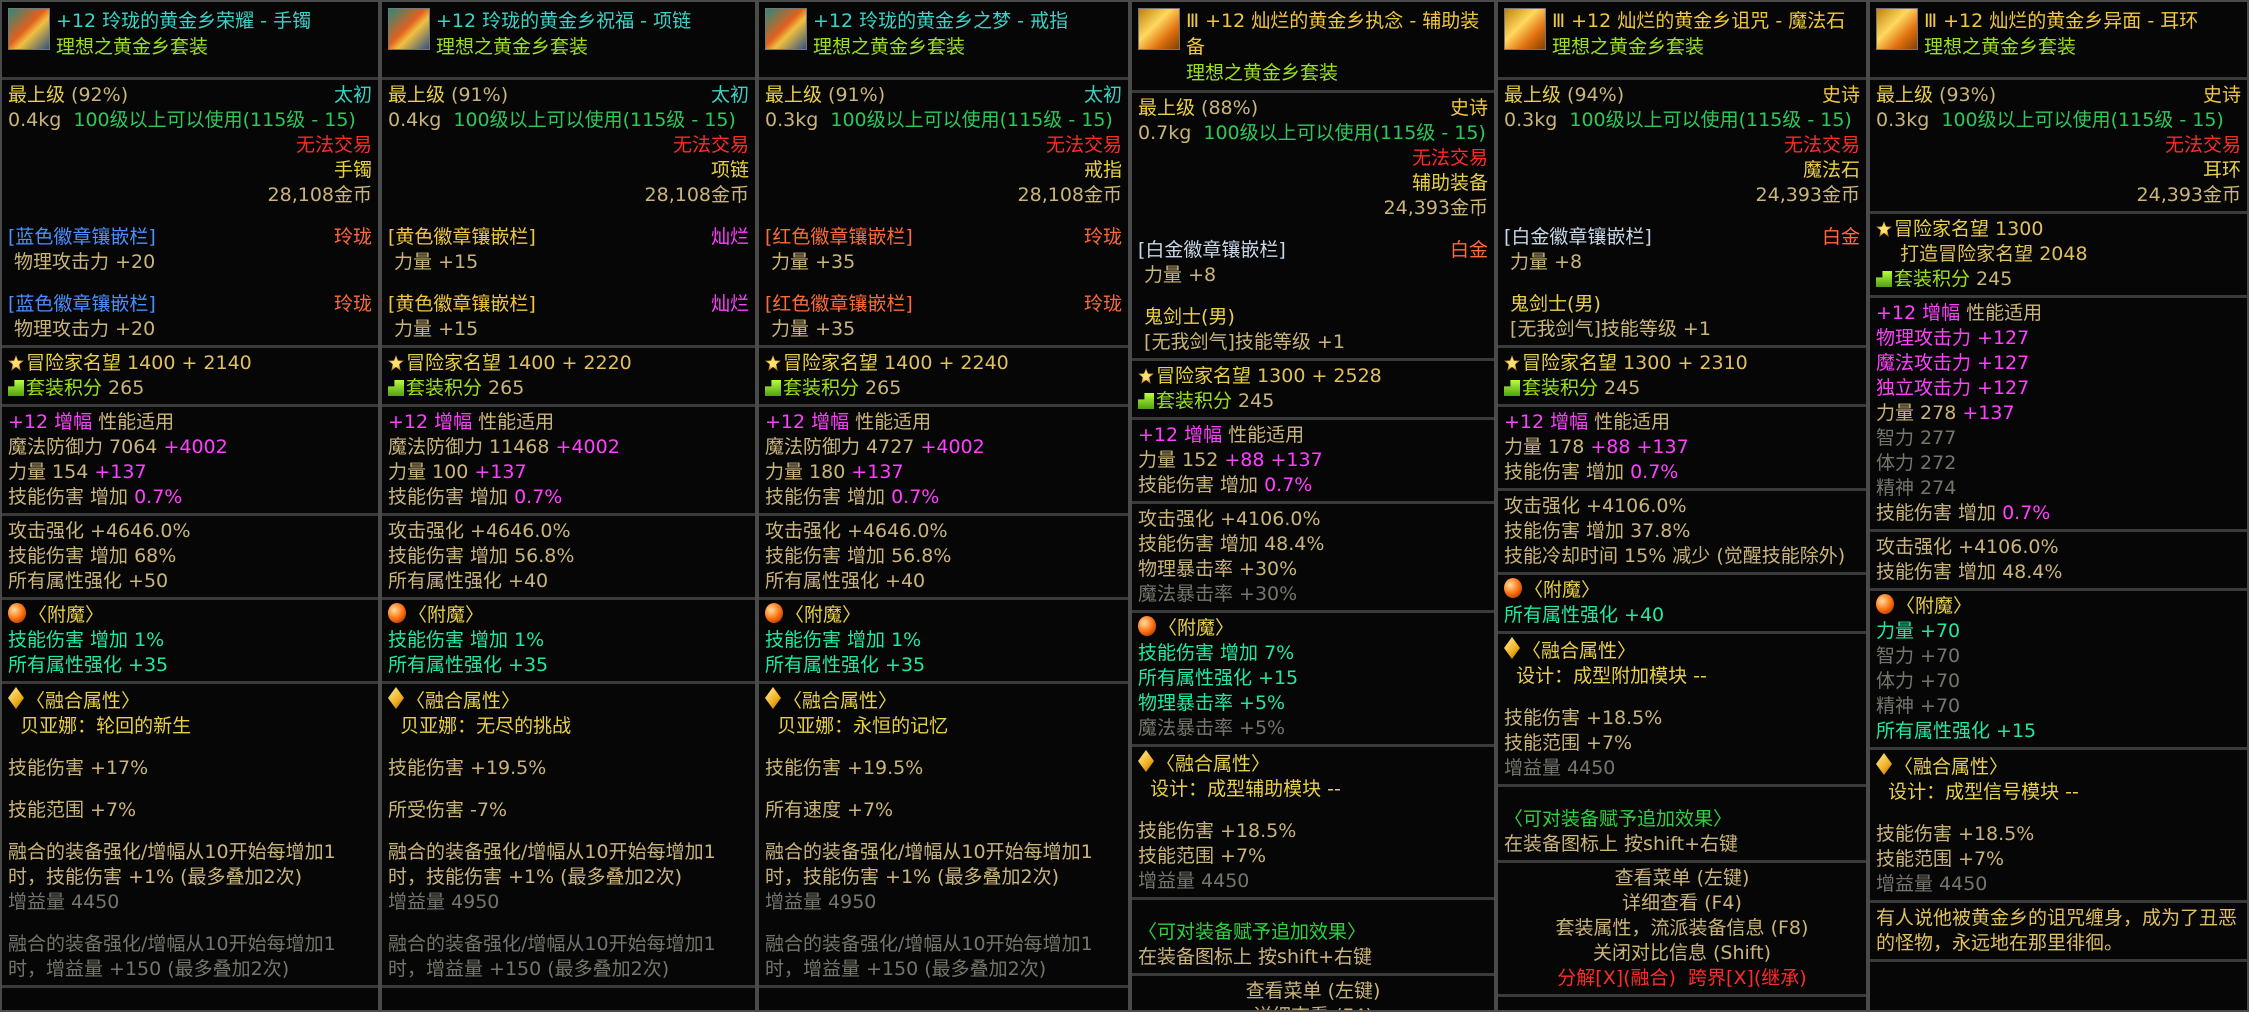 Image resolution: width=2249 pixels, height=1012 pixels. Describe the element at coordinates (82, 329) in the screenshot. I see `tooltip-text: 物理攻击力 +20` at that location.